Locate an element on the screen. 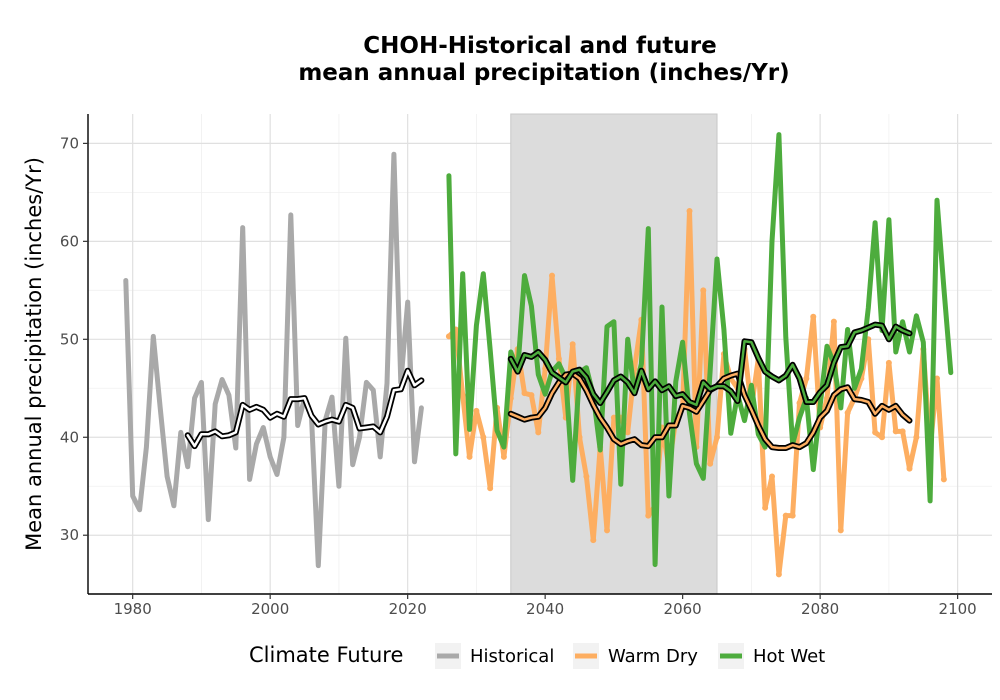 The image size is (1000, 700). x-tick-label: 2060 is located at coordinates (683, 609).